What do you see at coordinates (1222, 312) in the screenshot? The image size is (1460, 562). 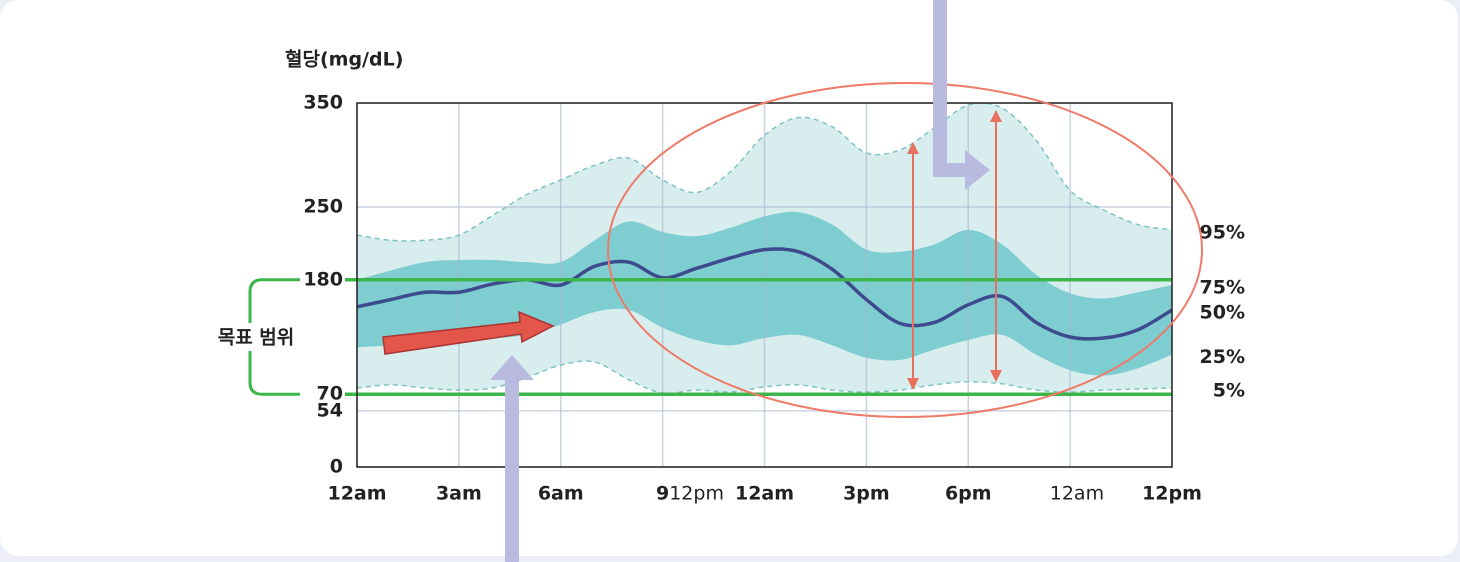 I see `percentile-label: 50%` at bounding box center [1222, 312].